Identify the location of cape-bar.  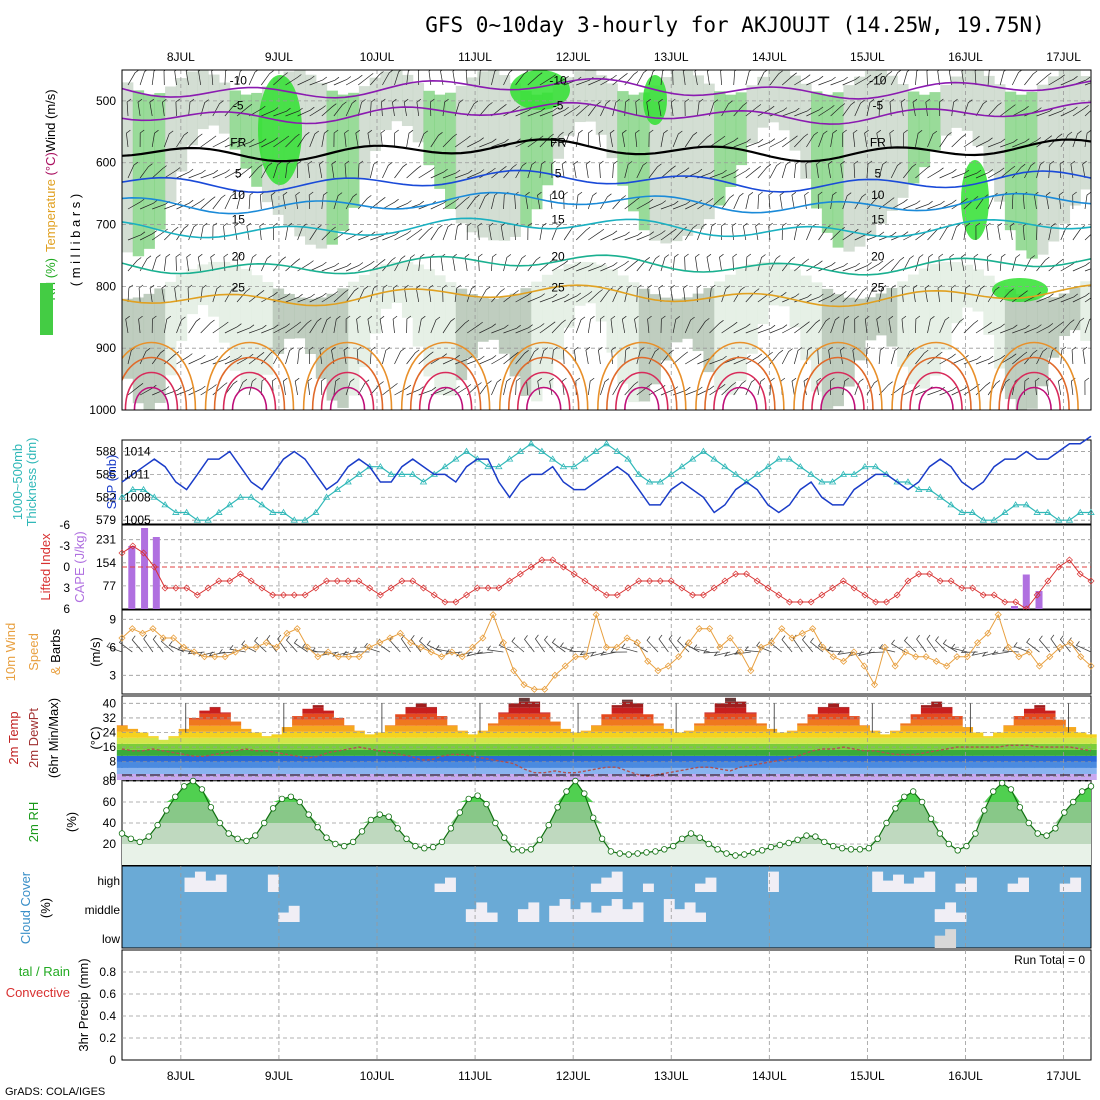
(1026, 591).